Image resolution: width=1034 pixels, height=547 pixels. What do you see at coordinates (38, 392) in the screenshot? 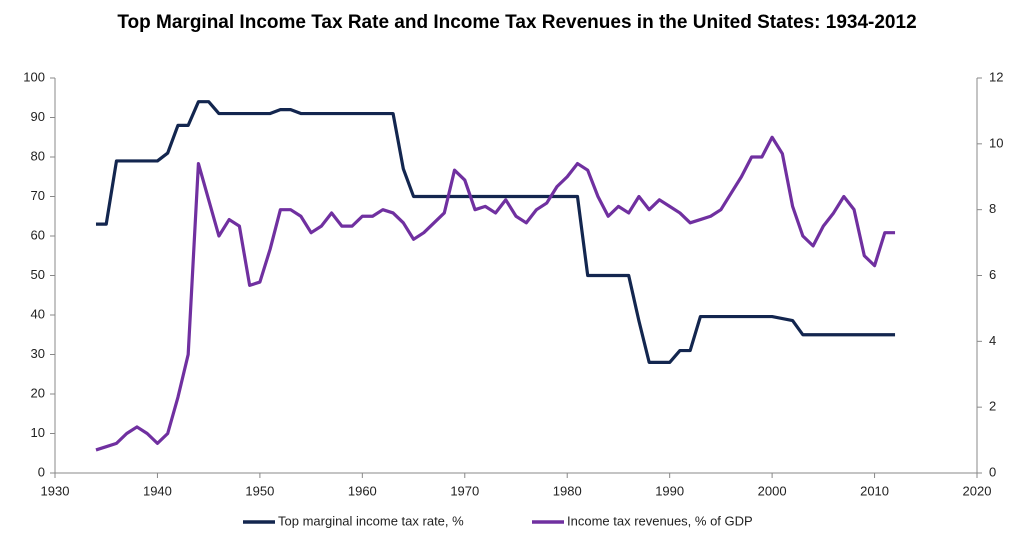
I see `y-tick-label: 20` at bounding box center [38, 392].